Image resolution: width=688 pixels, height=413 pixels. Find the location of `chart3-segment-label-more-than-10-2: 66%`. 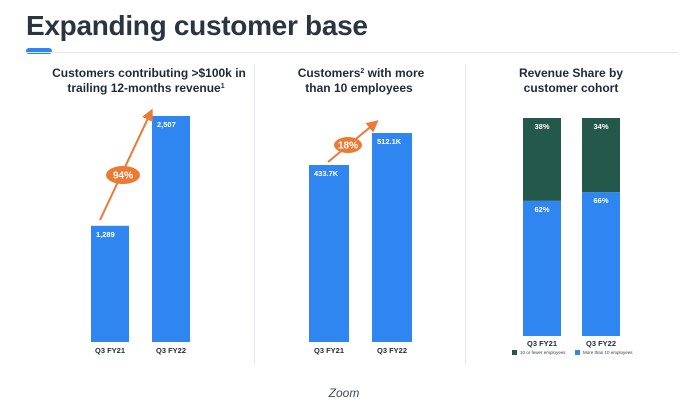

chart3-segment-label-more-than-10-2: 66% is located at coordinates (600, 200).